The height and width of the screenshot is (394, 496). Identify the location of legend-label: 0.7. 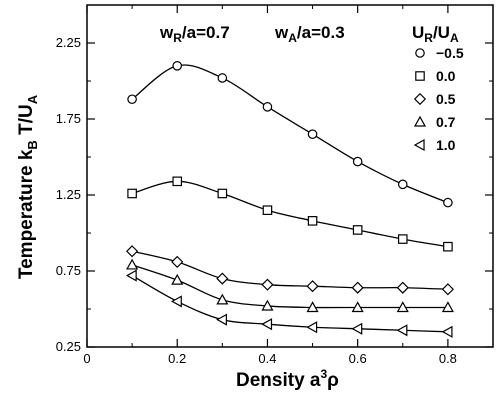
(446, 122).